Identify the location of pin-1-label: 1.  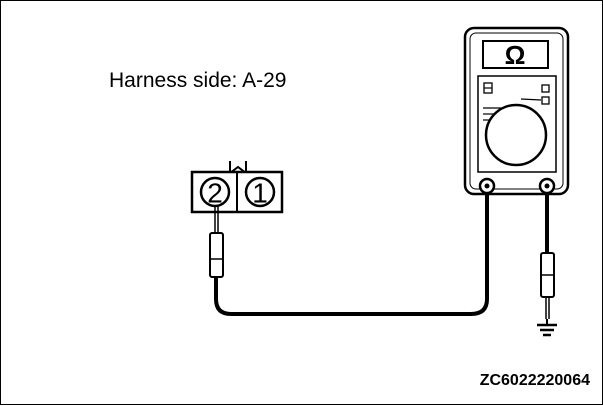
(260, 193).